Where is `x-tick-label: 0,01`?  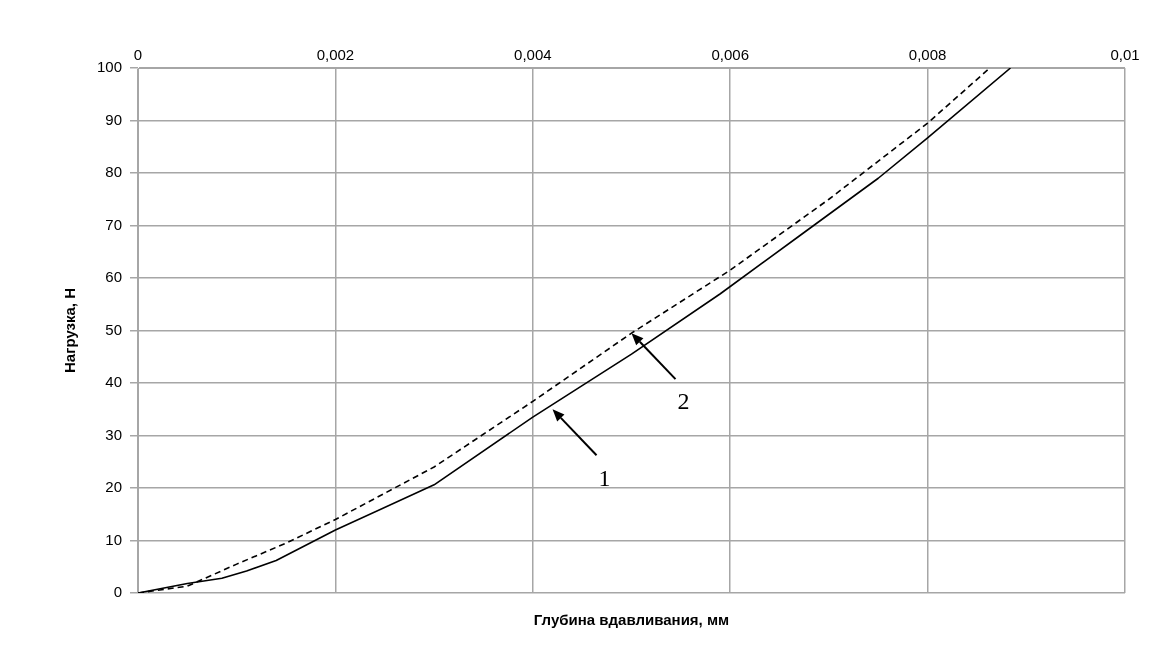
x-tick-label: 0,01 is located at coordinates (1125, 55).